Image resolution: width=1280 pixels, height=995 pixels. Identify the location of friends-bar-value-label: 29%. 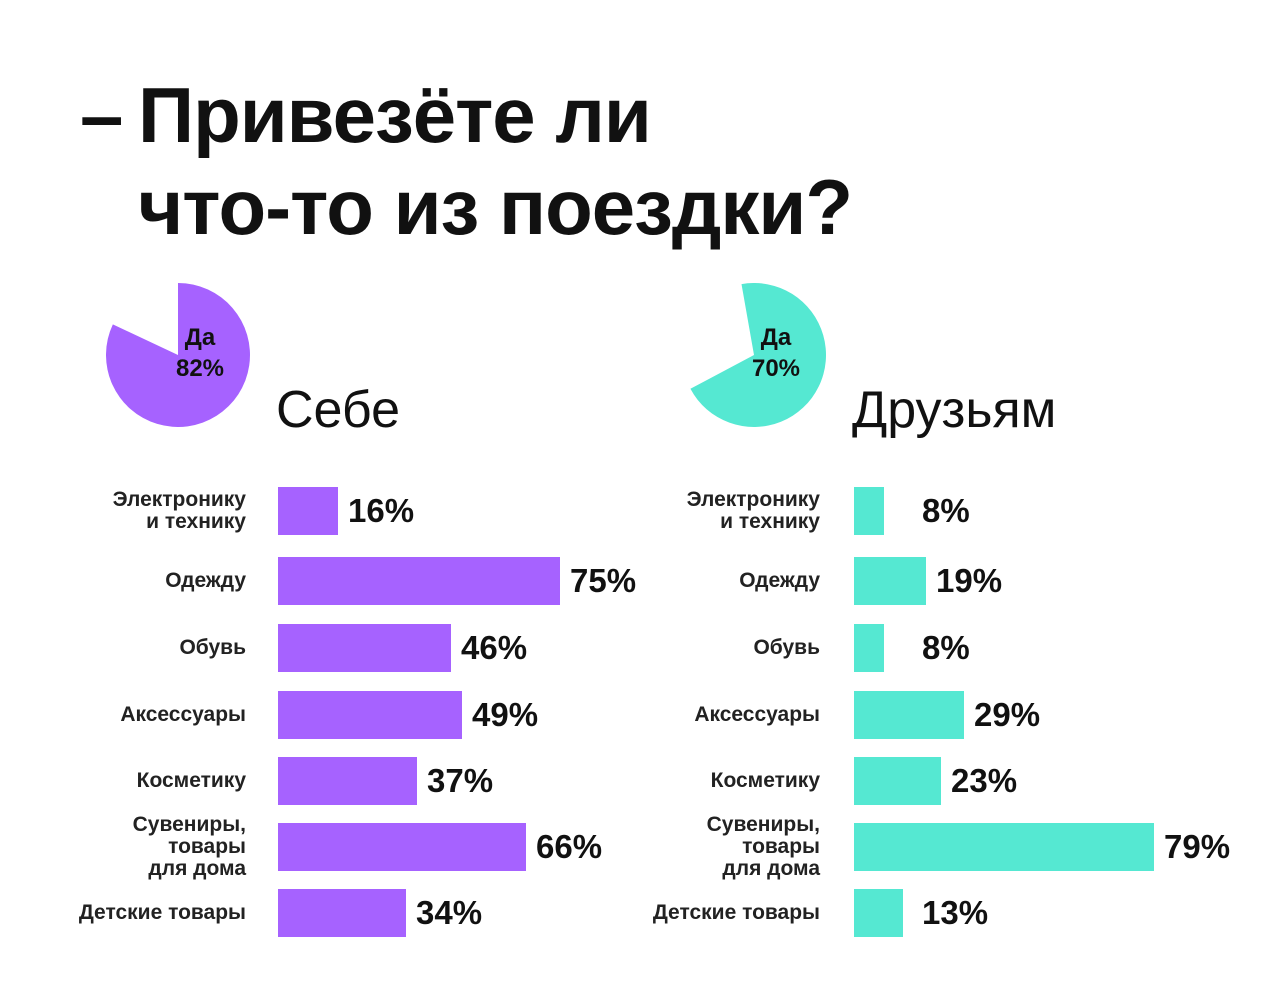
(1007, 714).